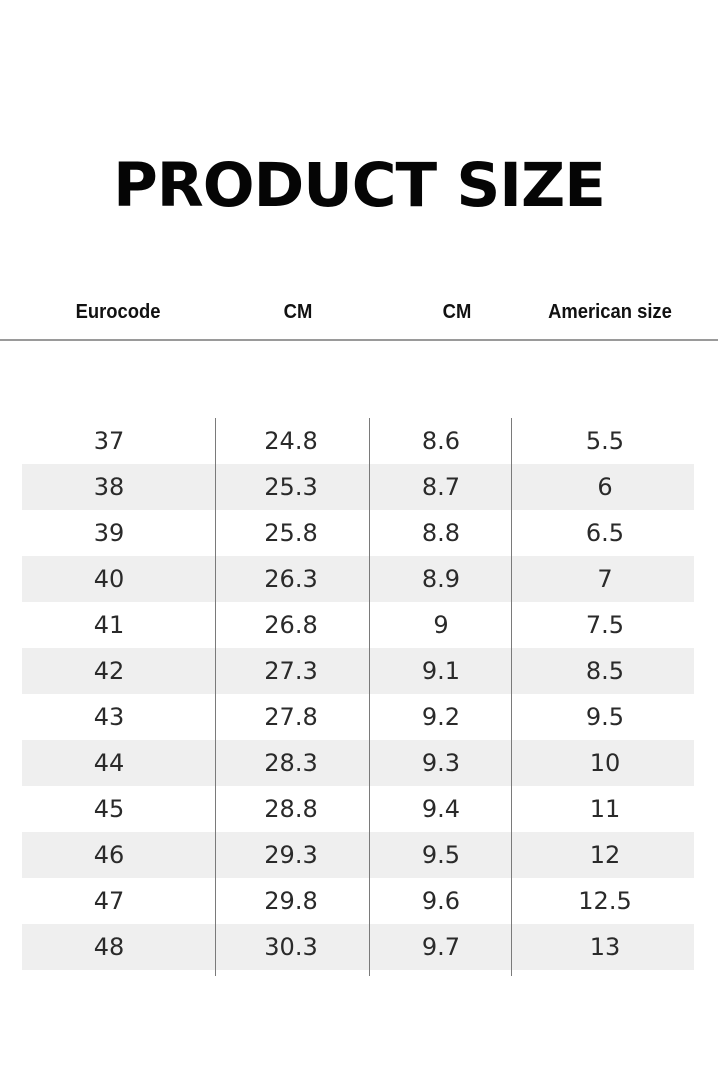  I want to click on cm-cell: 27.8, so click(291, 717).